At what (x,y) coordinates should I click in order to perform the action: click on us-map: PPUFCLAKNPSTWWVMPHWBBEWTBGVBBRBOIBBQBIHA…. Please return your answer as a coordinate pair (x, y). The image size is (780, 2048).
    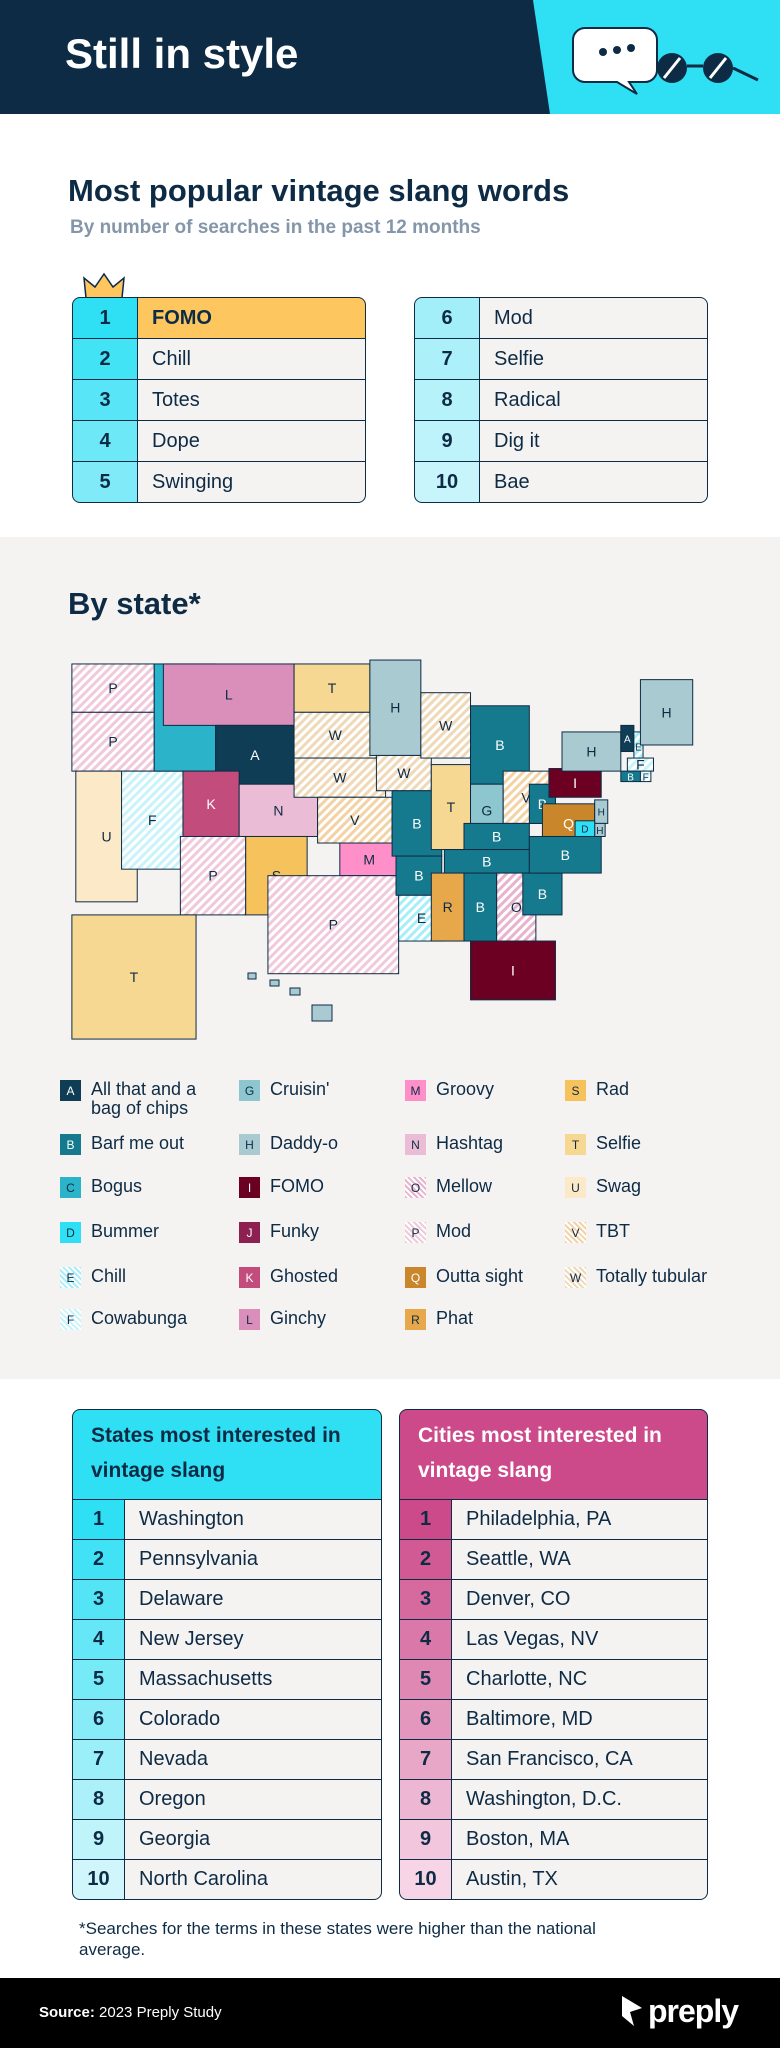
    Looking at the image, I should click on (382, 849).